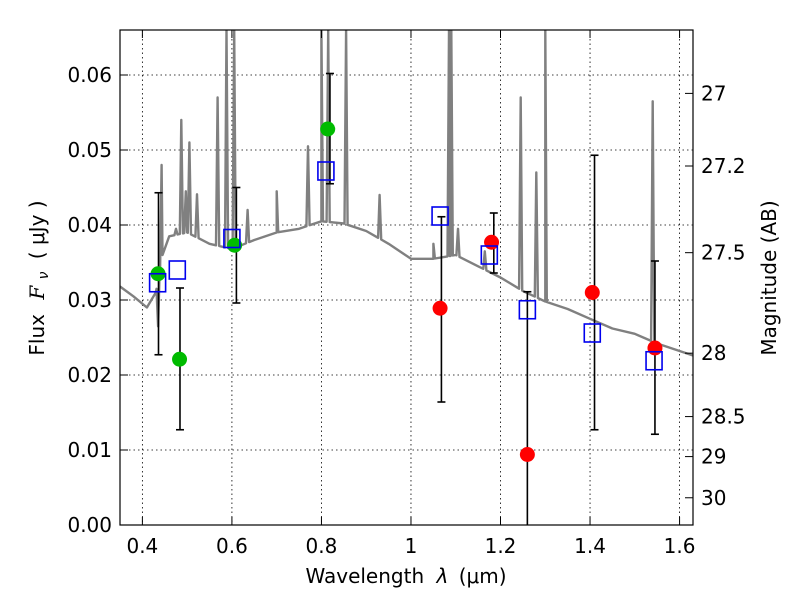 This screenshot has height=600, width=800. I want to click on x-tick-label: 1.2, so click(501, 546).